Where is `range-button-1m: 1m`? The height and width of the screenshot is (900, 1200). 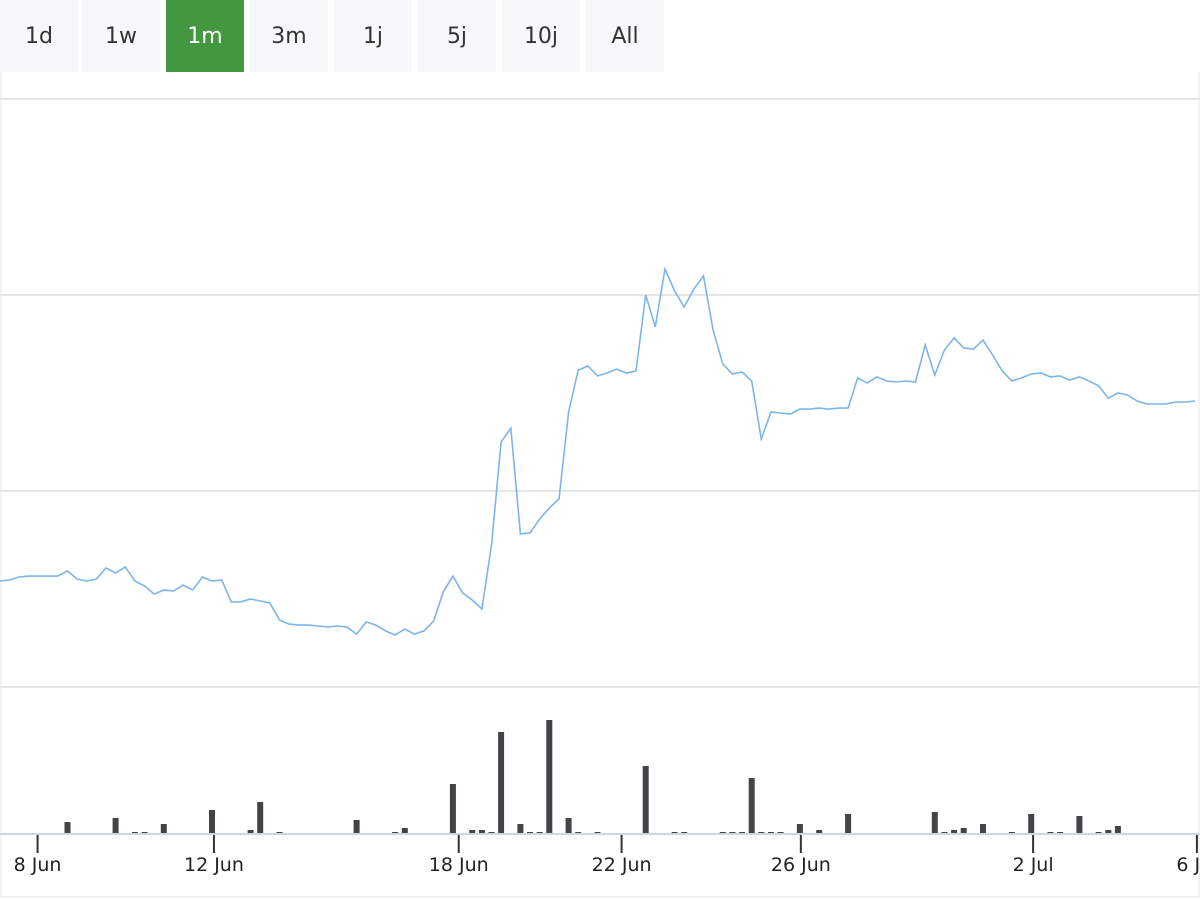 range-button-1m: 1m is located at coordinates (205, 36).